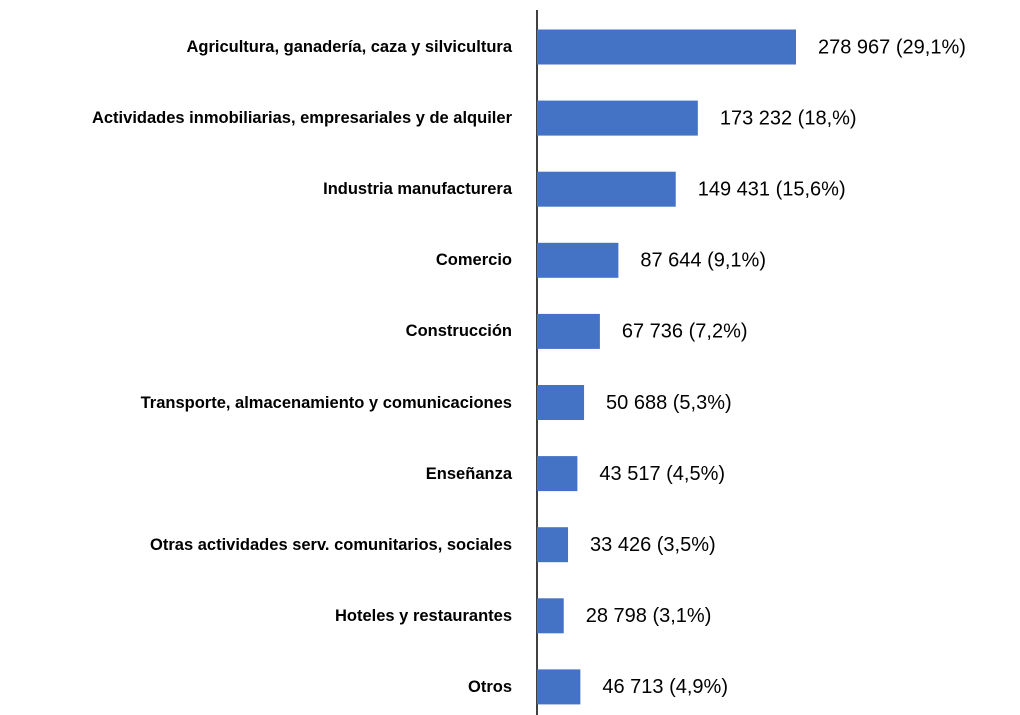  What do you see at coordinates (669, 403) in the screenshot?
I see `data-label: 50 688 (5,3%)` at bounding box center [669, 403].